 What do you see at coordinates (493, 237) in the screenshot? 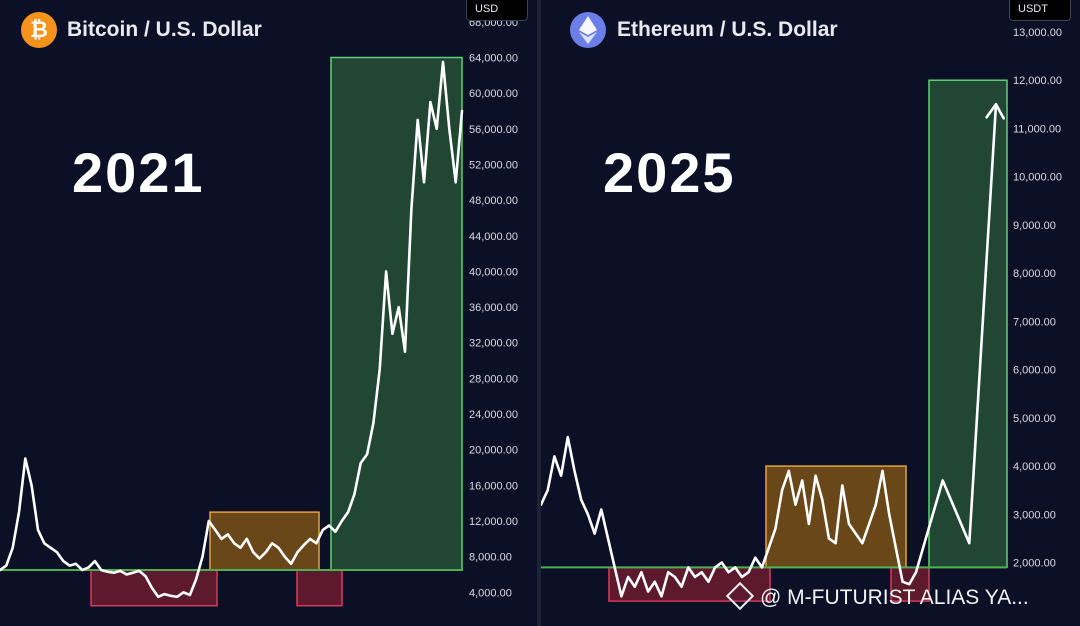
I see `y-tick-label: 44,000.00` at bounding box center [493, 237].